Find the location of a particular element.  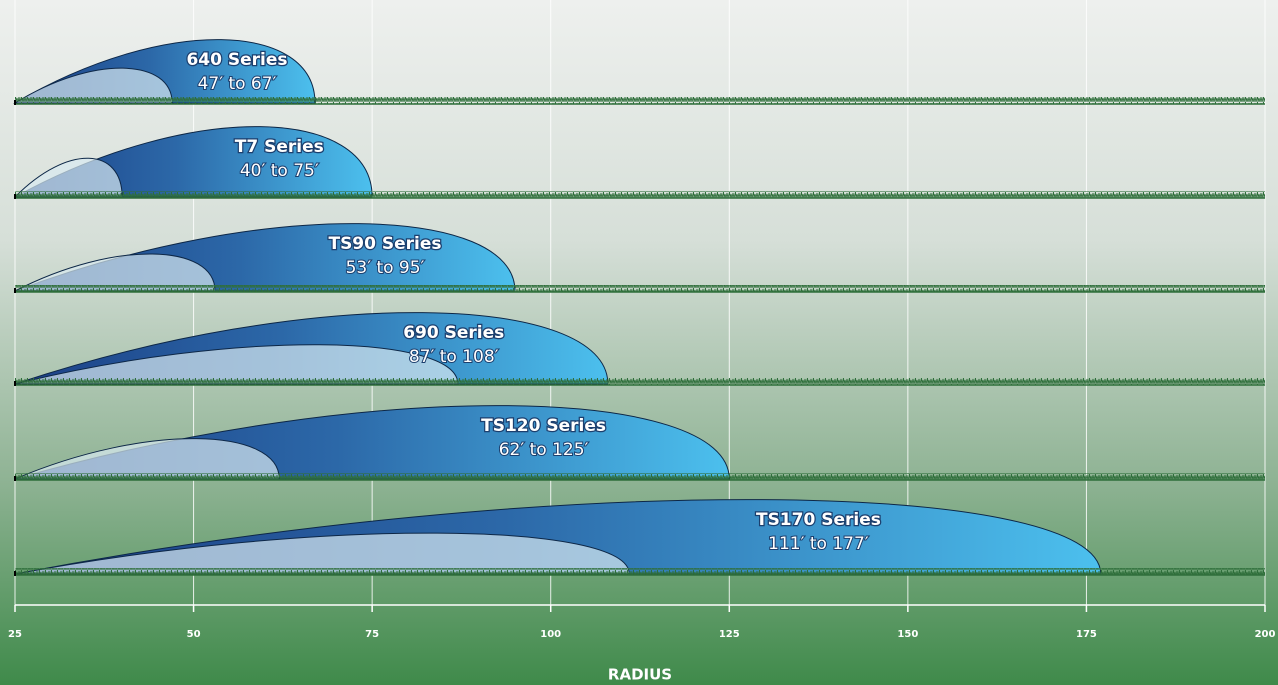

range-label: 47′ to 67′ is located at coordinates (237, 84).